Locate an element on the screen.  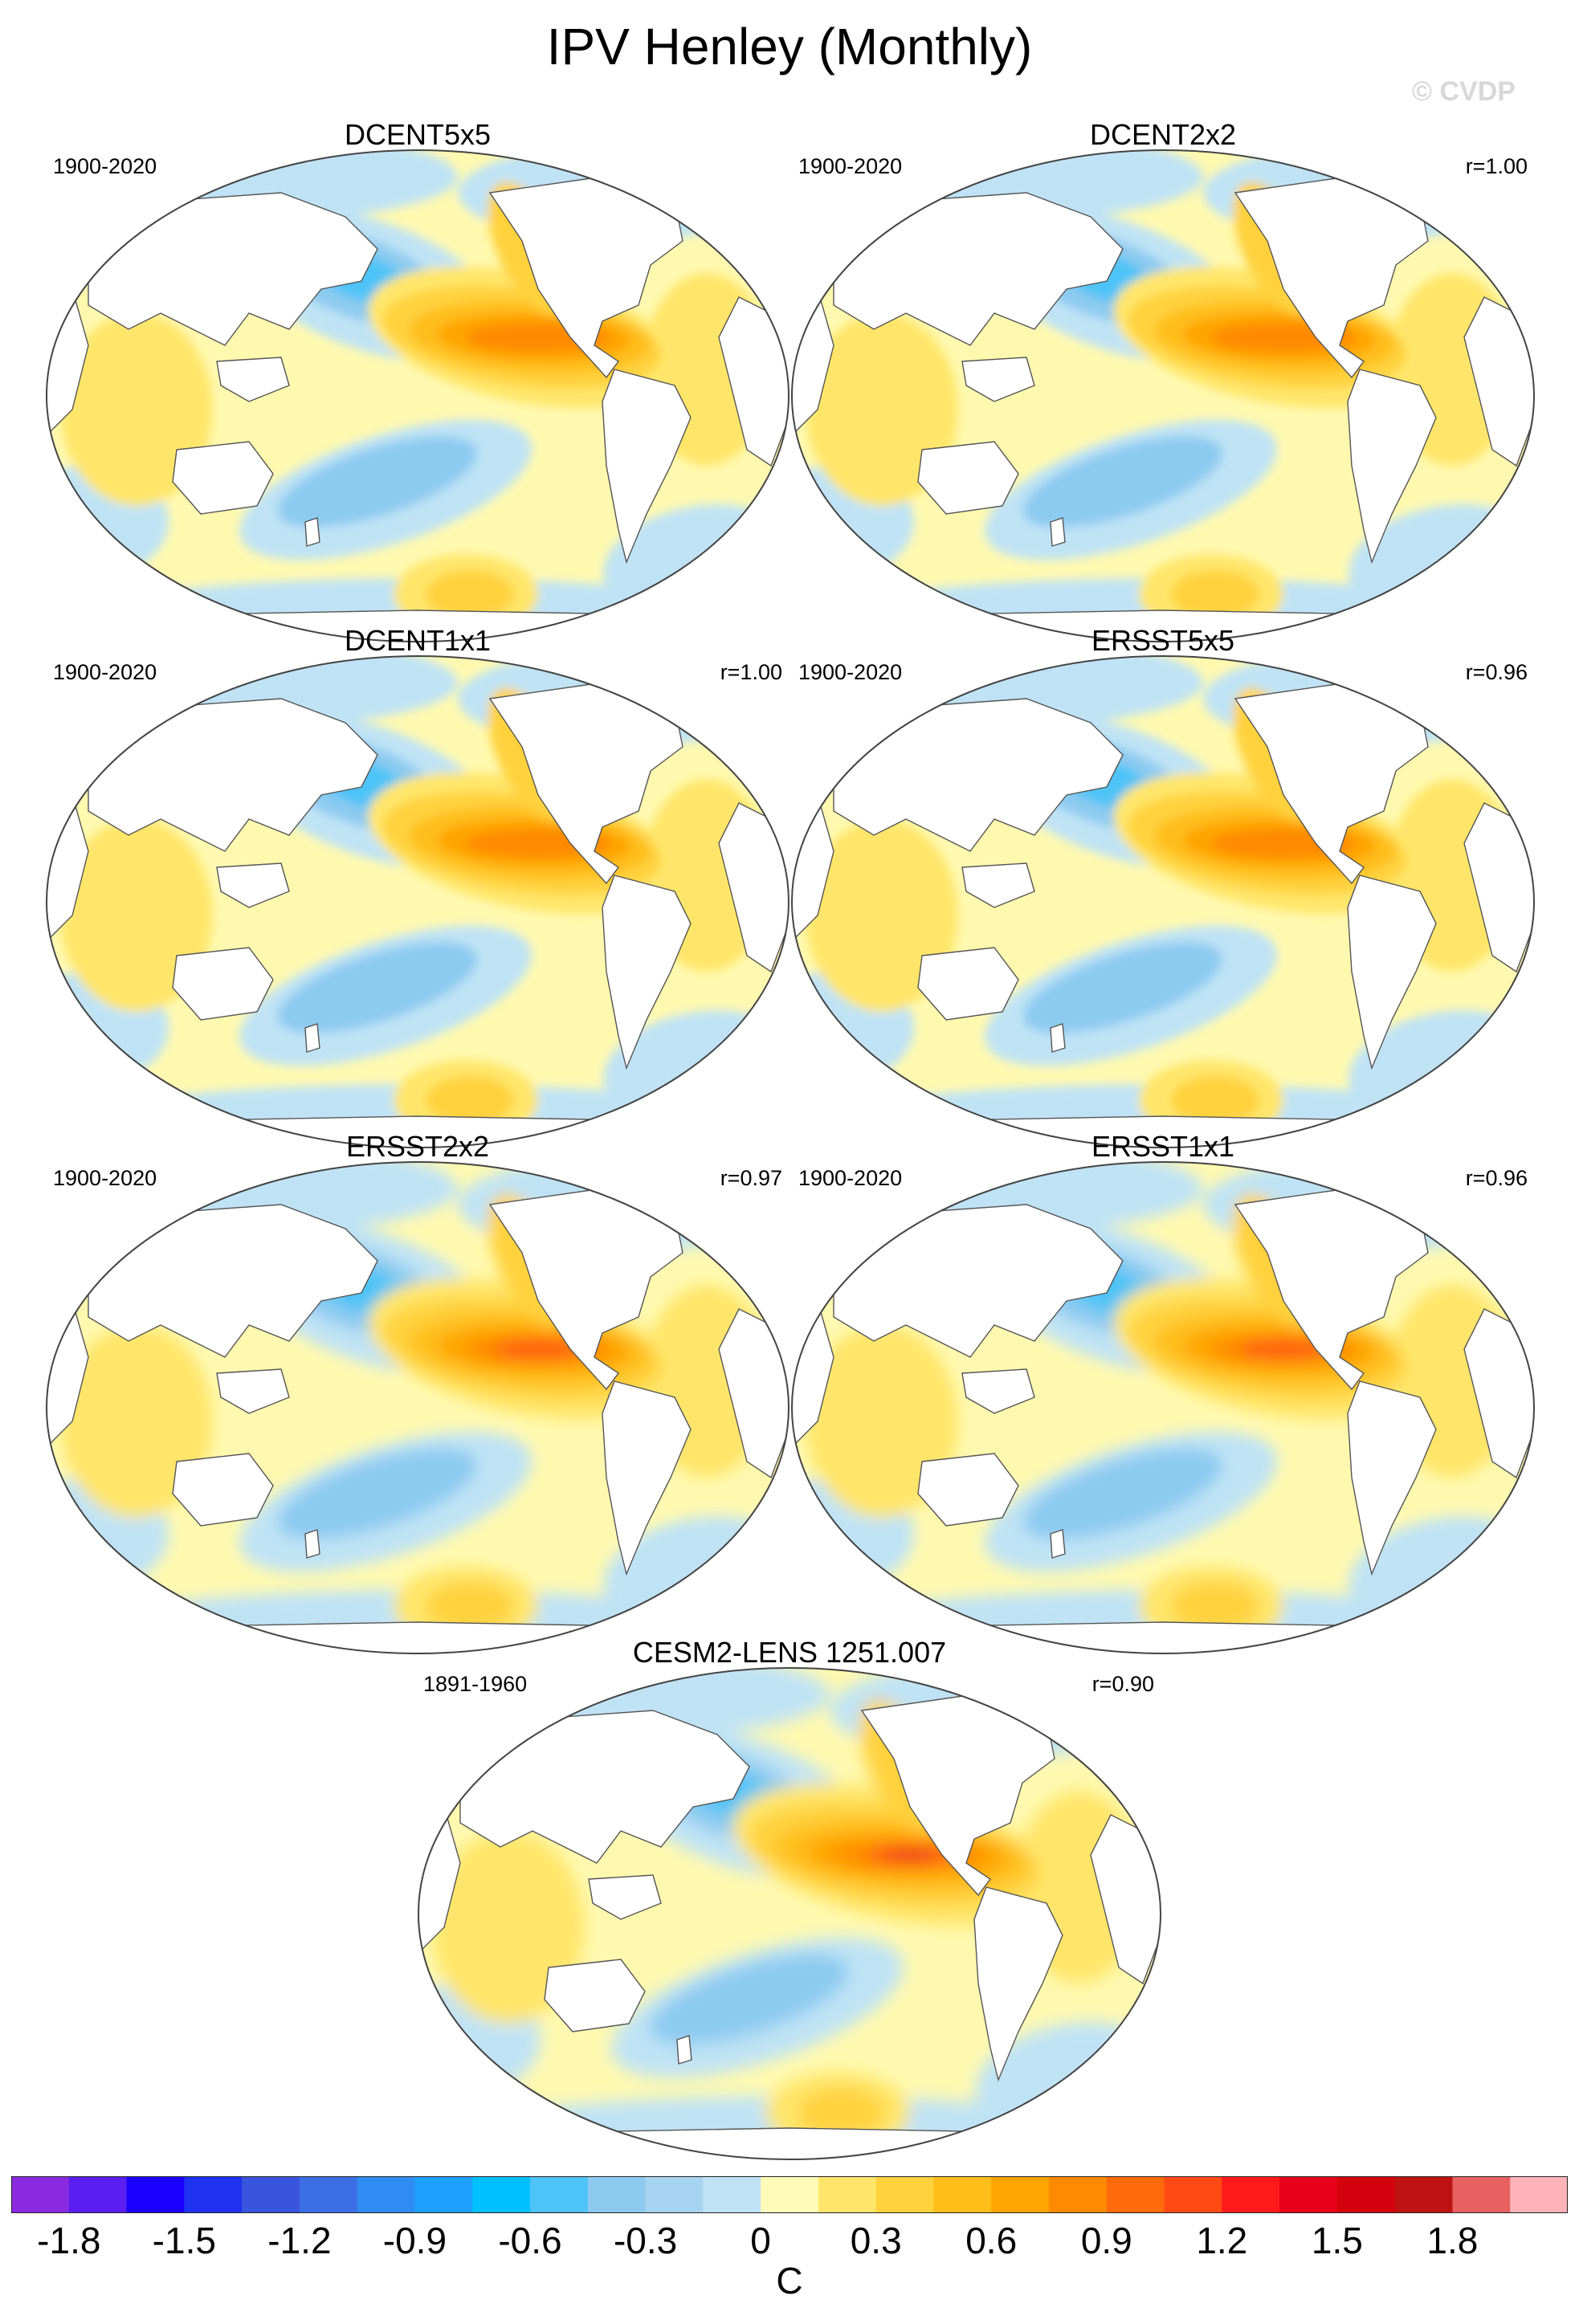
colorbar-tick-label: 0 is located at coordinates (760, 2241).